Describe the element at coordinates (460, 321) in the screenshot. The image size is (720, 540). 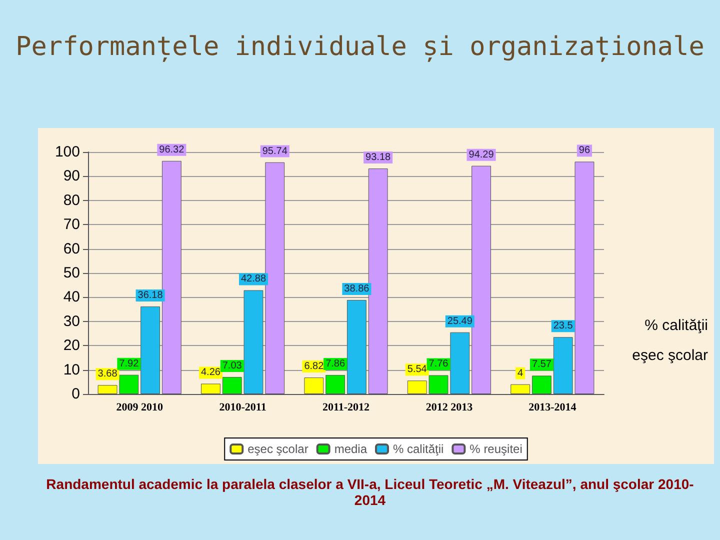
I see `data-label: 25.49` at that location.